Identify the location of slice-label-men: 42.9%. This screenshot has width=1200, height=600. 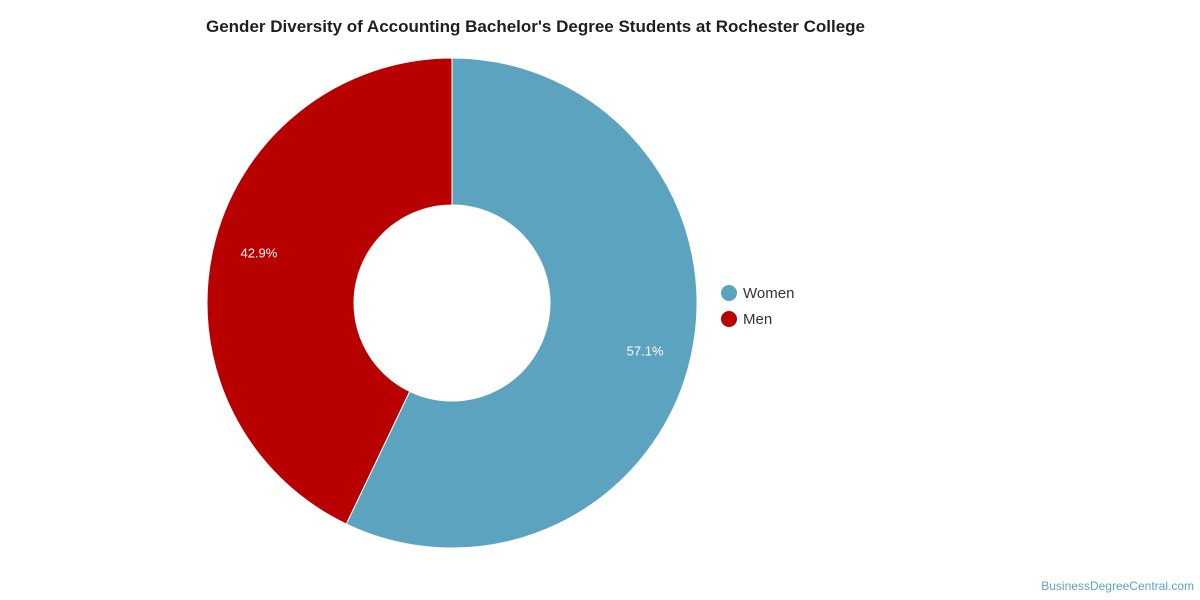
(258, 253).